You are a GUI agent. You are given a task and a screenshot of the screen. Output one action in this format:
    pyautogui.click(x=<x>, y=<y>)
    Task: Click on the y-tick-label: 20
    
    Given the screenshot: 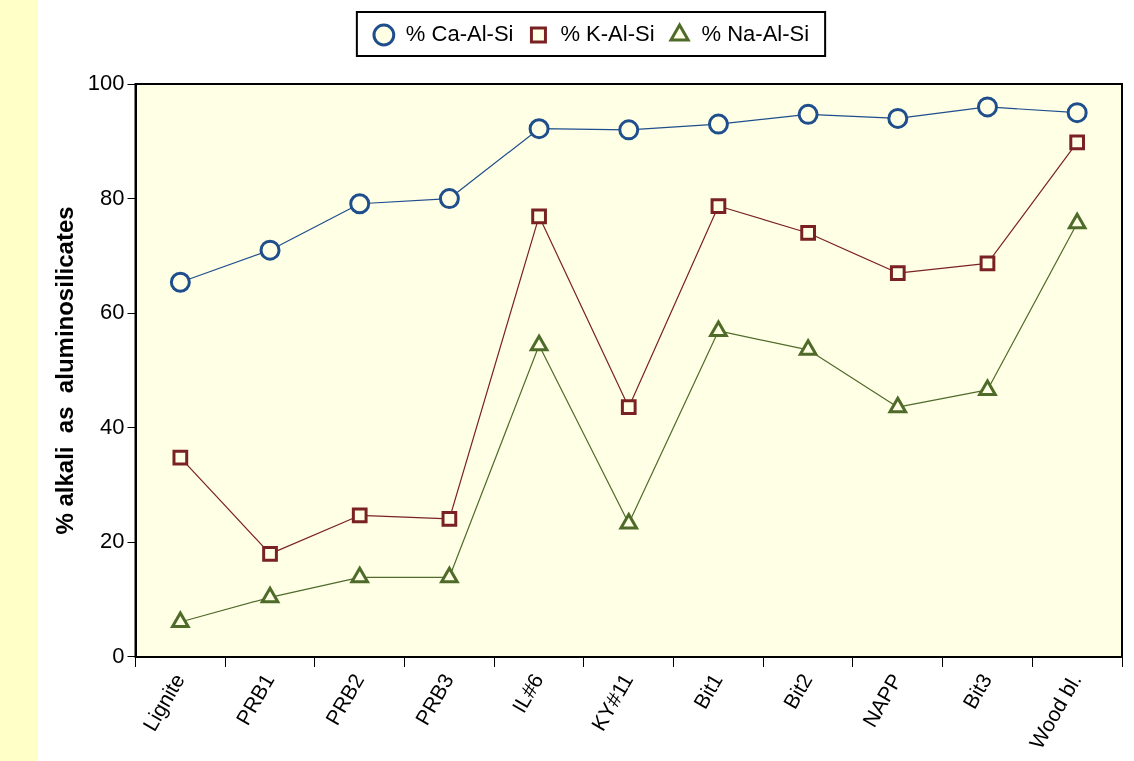 What is the action you would take?
    pyautogui.click(x=112, y=541)
    